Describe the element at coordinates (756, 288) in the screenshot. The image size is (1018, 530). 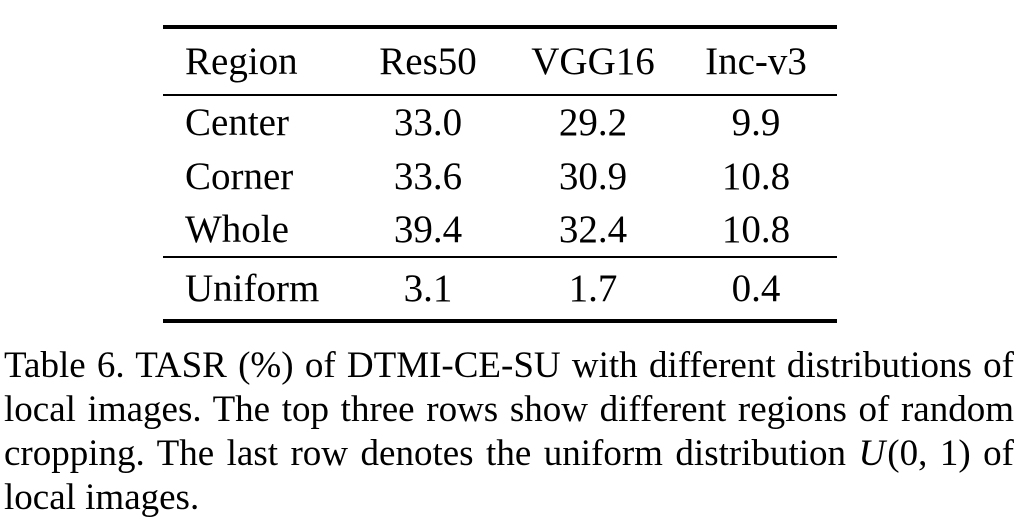
I see `cell-uniform-incv3: 0.4` at that location.